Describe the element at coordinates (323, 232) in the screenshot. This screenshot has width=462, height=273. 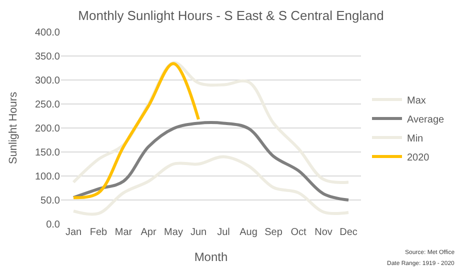
I see `x-tick-label: Nov` at that location.